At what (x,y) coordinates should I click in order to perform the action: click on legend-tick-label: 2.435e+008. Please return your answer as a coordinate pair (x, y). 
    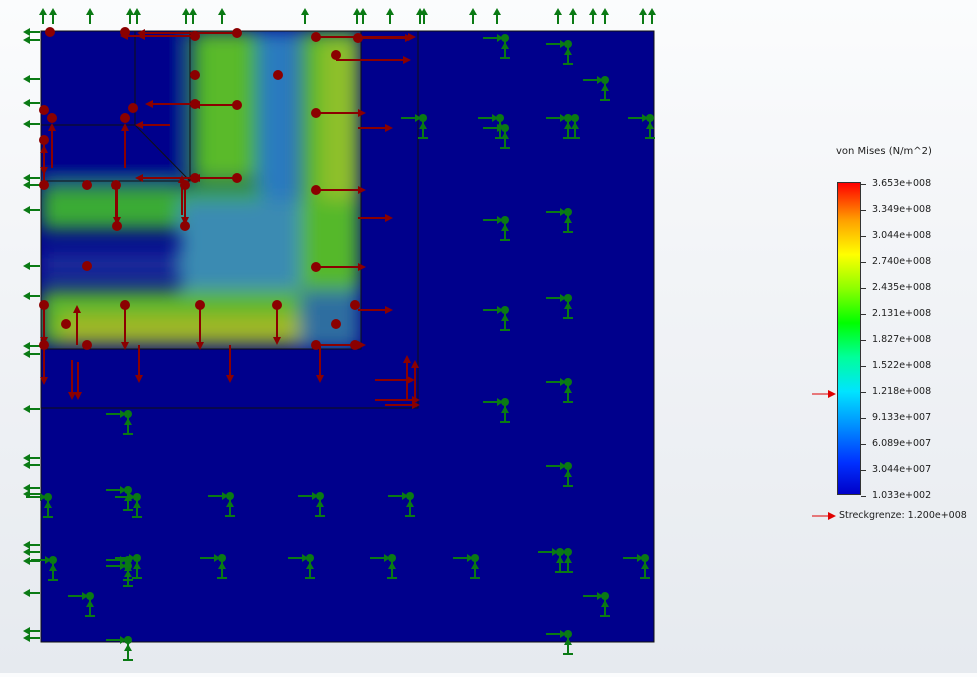
    Looking at the image, I should click on (902, 287).